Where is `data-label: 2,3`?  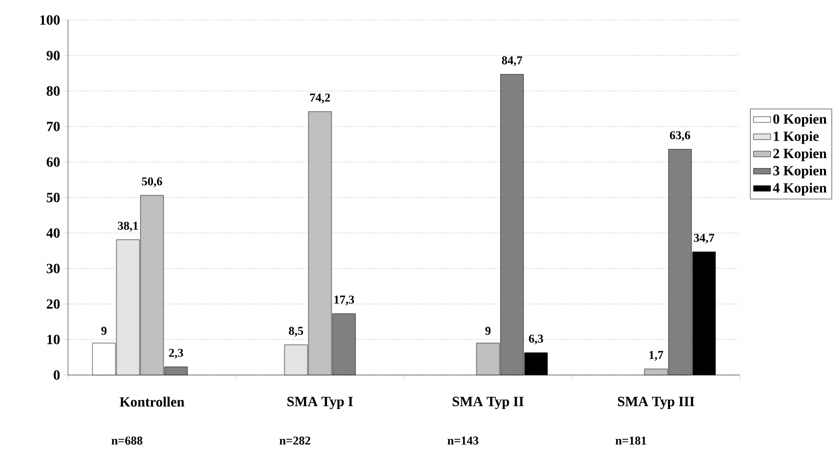
data-label: 2,3 is located at coordinates (176, 353).